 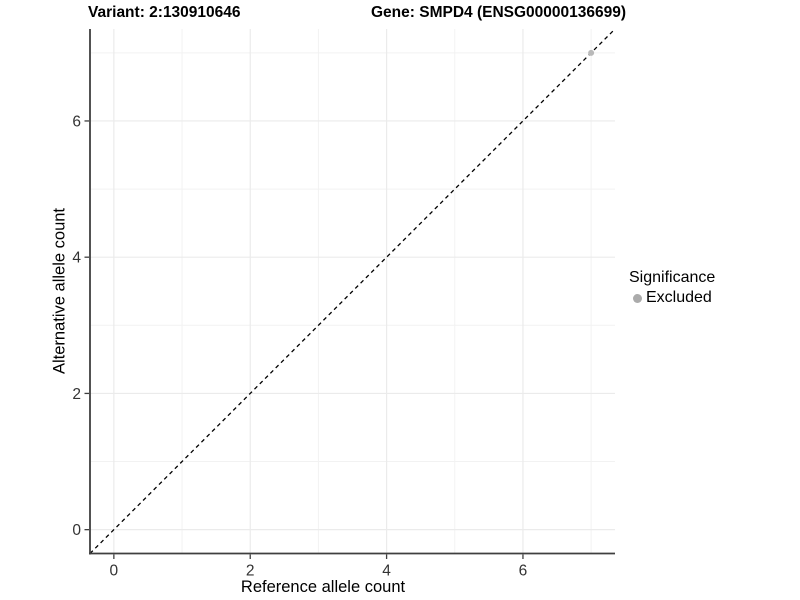 I want to click on y-tick-label: 4, so click(x=76, y=258).